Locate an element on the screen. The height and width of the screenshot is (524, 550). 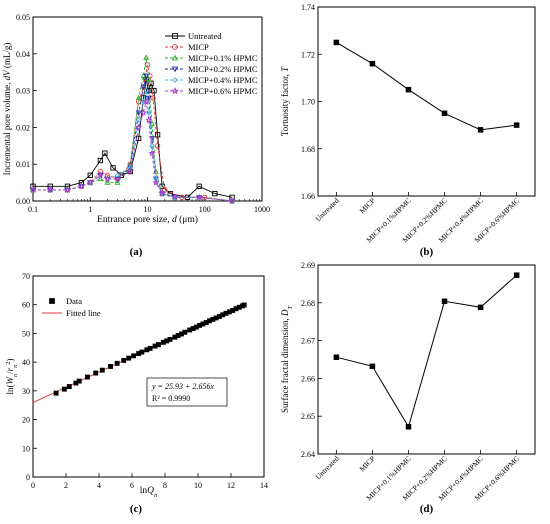
y-tick-label: 0 is located at coordinates (28, 477).